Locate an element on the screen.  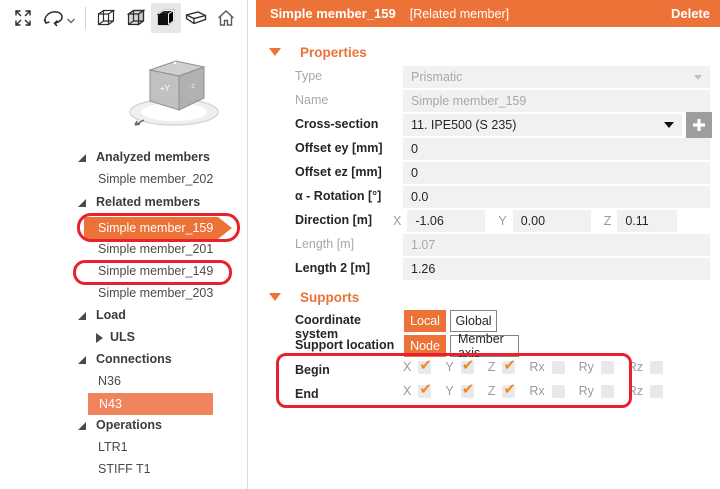
cross-section-dropdown: 11. IPE500 (S 235) is located at coordinates (542, 125).